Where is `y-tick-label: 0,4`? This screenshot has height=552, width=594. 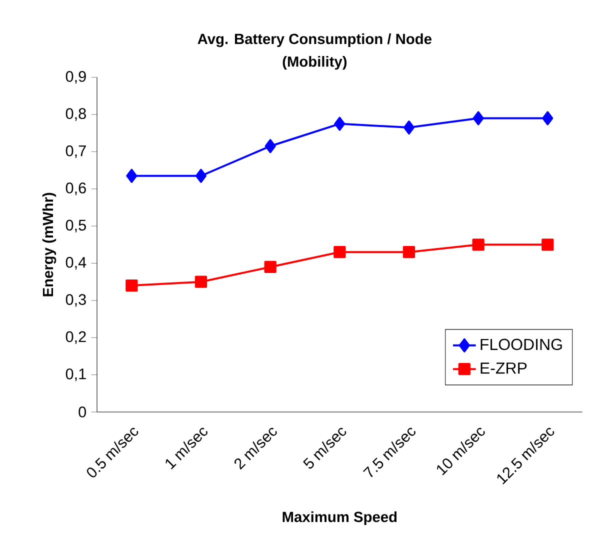 y-tick-label: 0,4 is located at coordinates (76, 263).